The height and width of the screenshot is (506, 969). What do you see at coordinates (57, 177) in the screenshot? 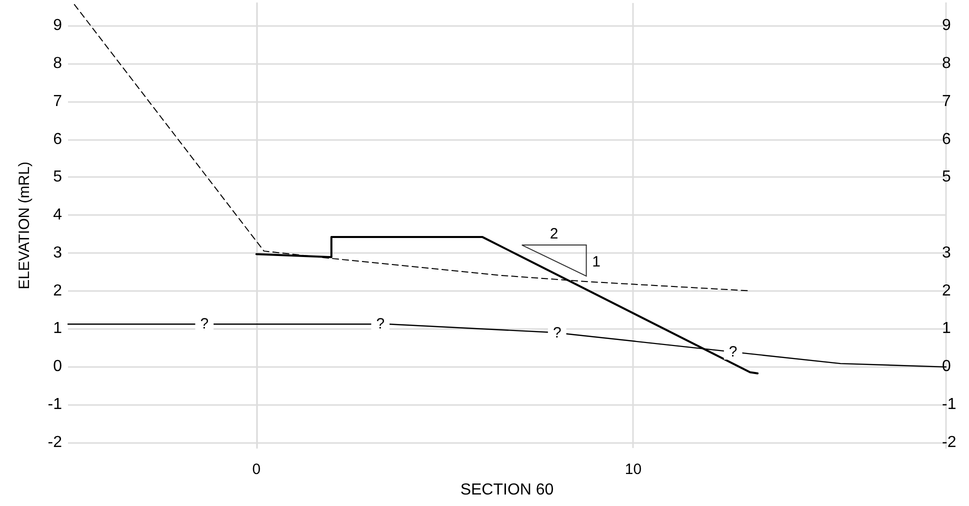
I see `y-tick-label: 5` at bounding box center [57, 177].